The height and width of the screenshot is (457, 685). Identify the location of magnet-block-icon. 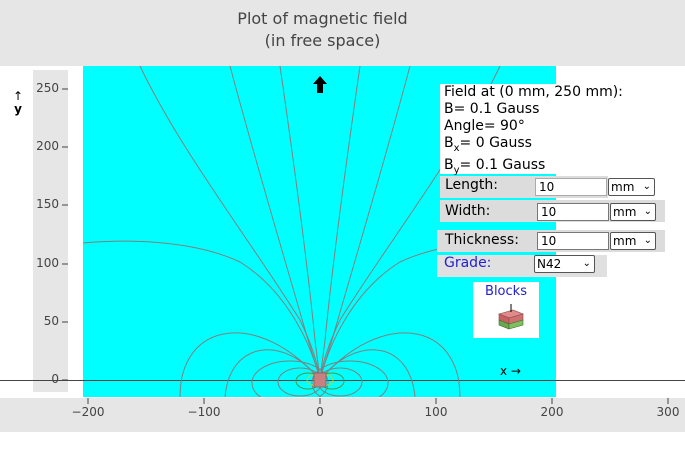
(510, 318).